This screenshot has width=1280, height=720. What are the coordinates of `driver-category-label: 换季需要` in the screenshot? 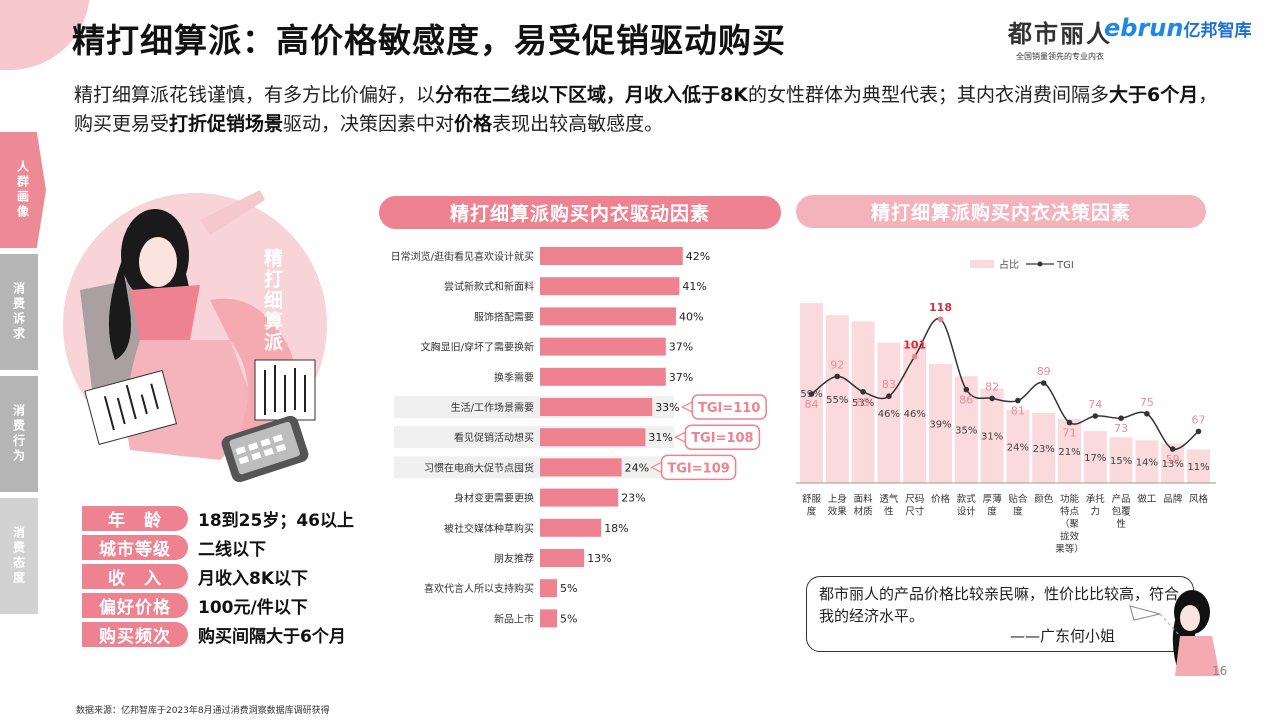 It's located at (514, 377).